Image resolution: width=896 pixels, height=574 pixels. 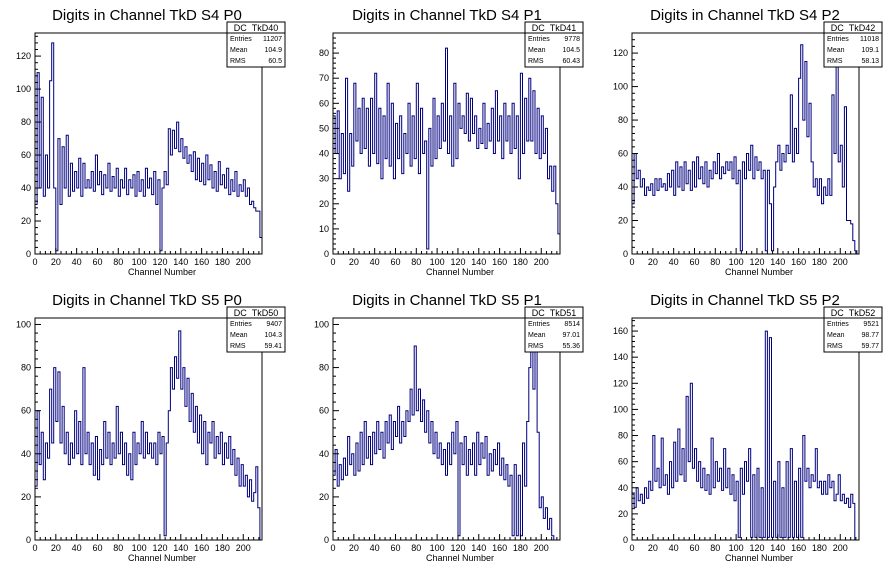 What do you see at coordinates (375, 262) in the screenshot?
I see `x-tick-label: 40` at bounding box center [375, 262].